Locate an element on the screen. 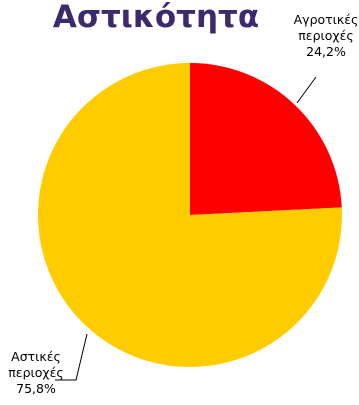 This screenshot has width=359, height=405. slice-value-label: 24,2% is located at coordinates (326, 51).